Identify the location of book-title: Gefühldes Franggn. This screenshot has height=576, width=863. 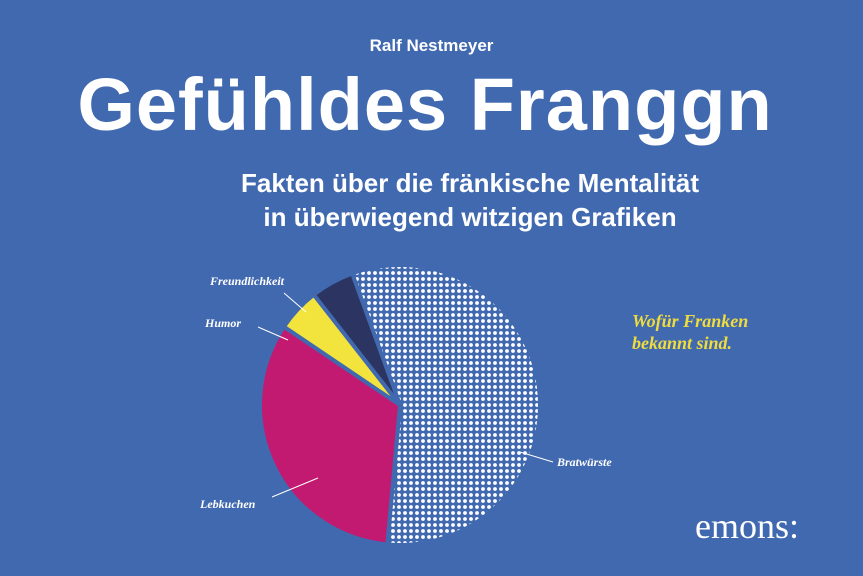
(425, 104).